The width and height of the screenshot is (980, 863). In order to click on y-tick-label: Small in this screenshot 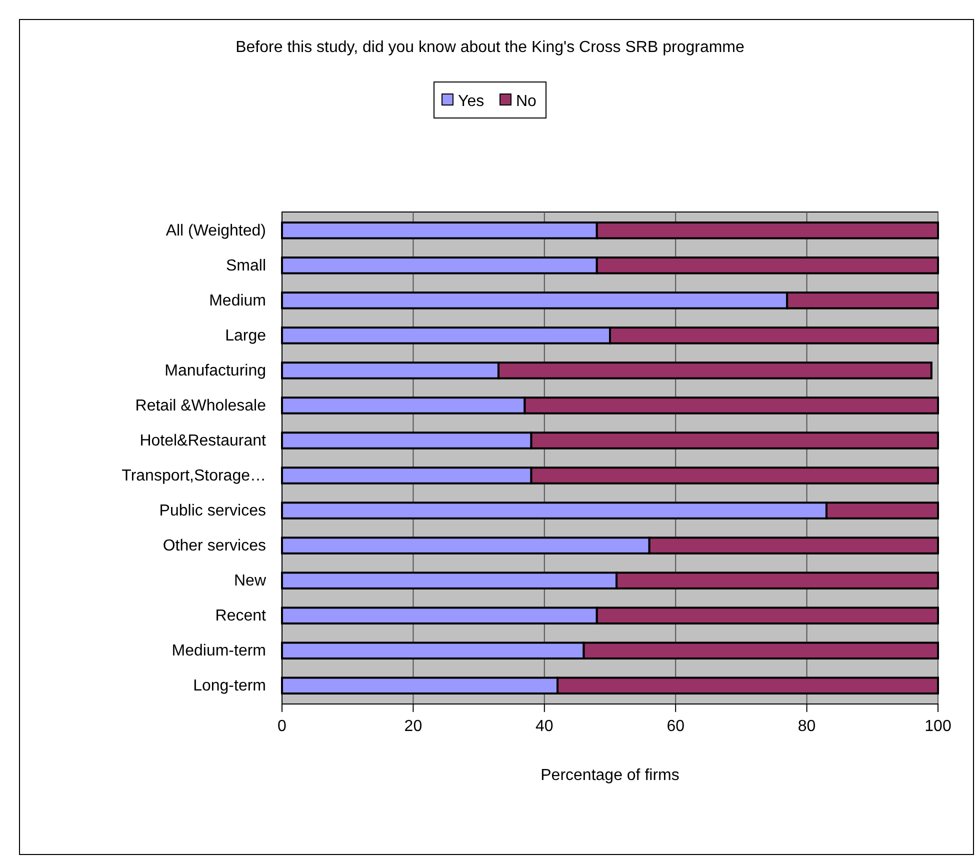, I will do `click(246, 266)`.